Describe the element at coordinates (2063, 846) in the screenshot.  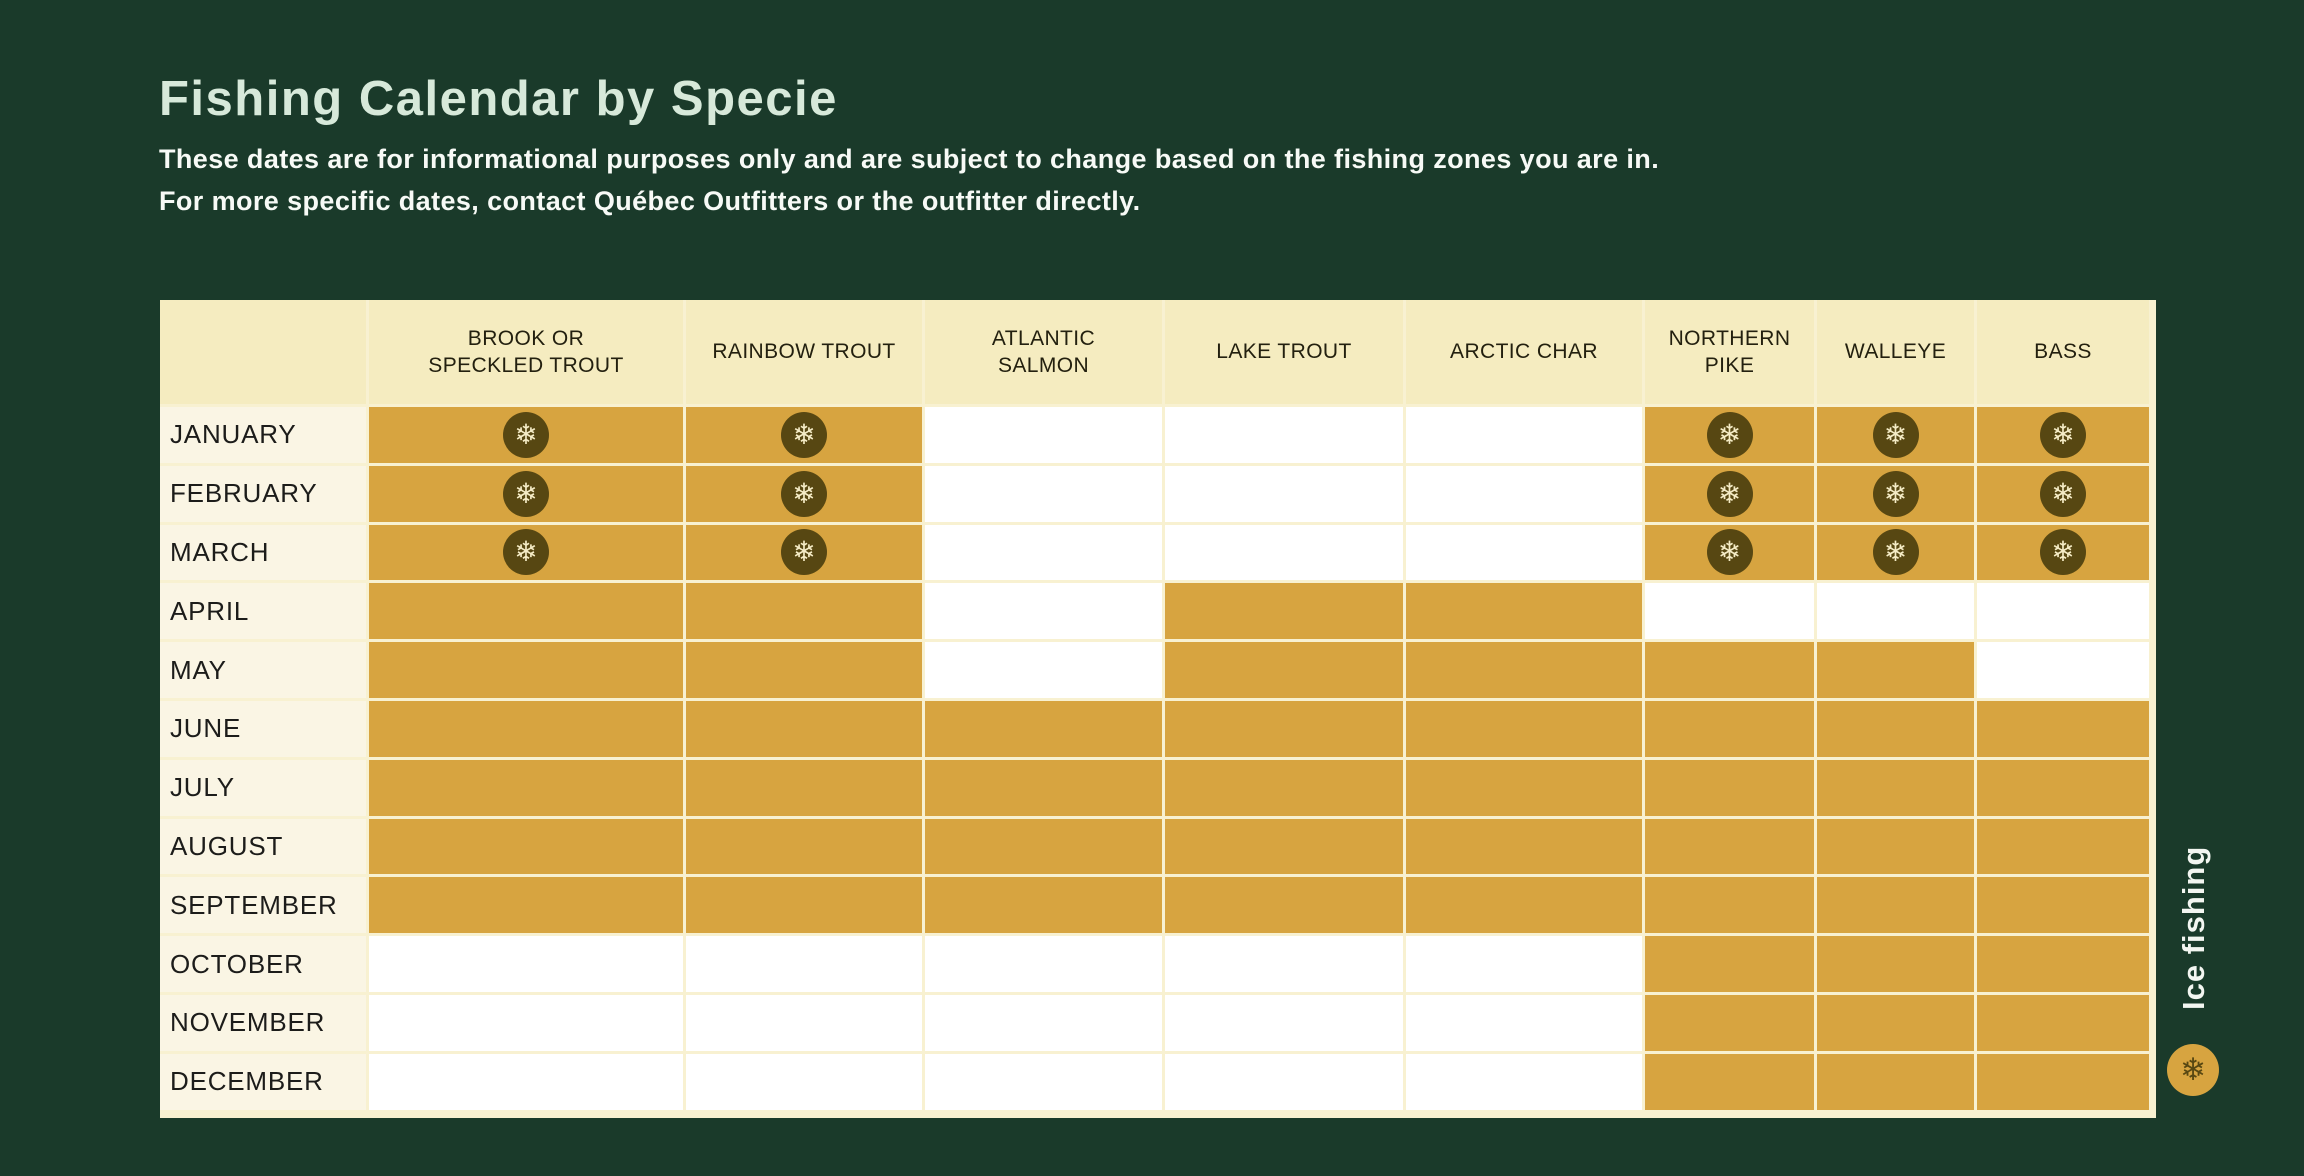
I see `calendar-cell-august-col7` at that location.